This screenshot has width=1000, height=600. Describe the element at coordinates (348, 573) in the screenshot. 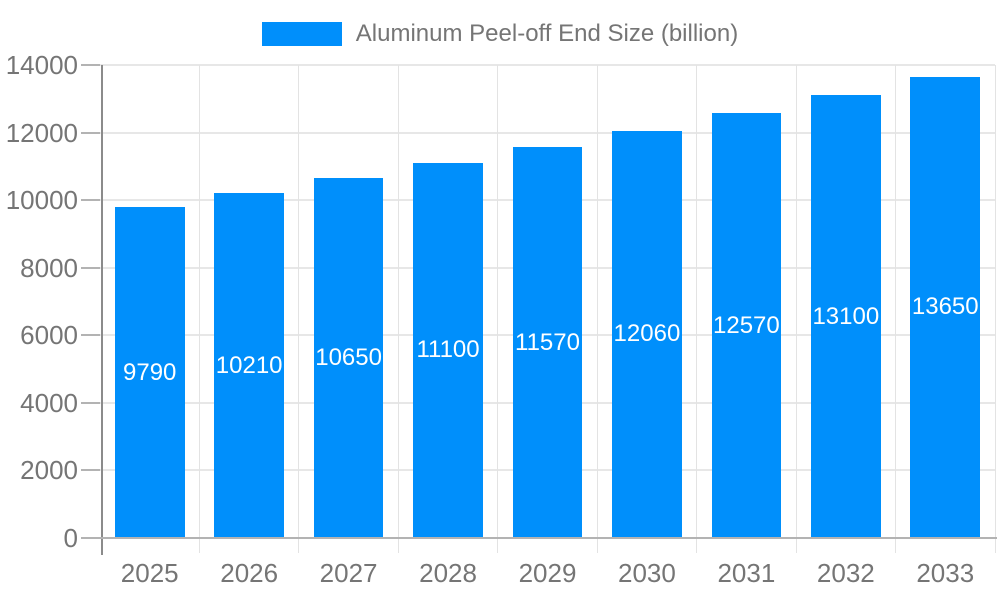

I see `x-tick-label: 2027` at that location.